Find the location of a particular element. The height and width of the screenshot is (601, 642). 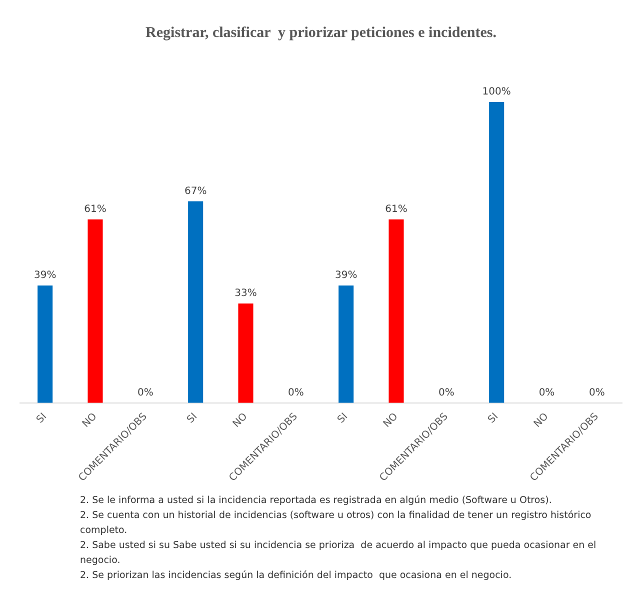

text: 2. Se le informa a usted si la incidencia reportada es registrada en algún medio (Software u Otros). is located at coordinates (316, 501).